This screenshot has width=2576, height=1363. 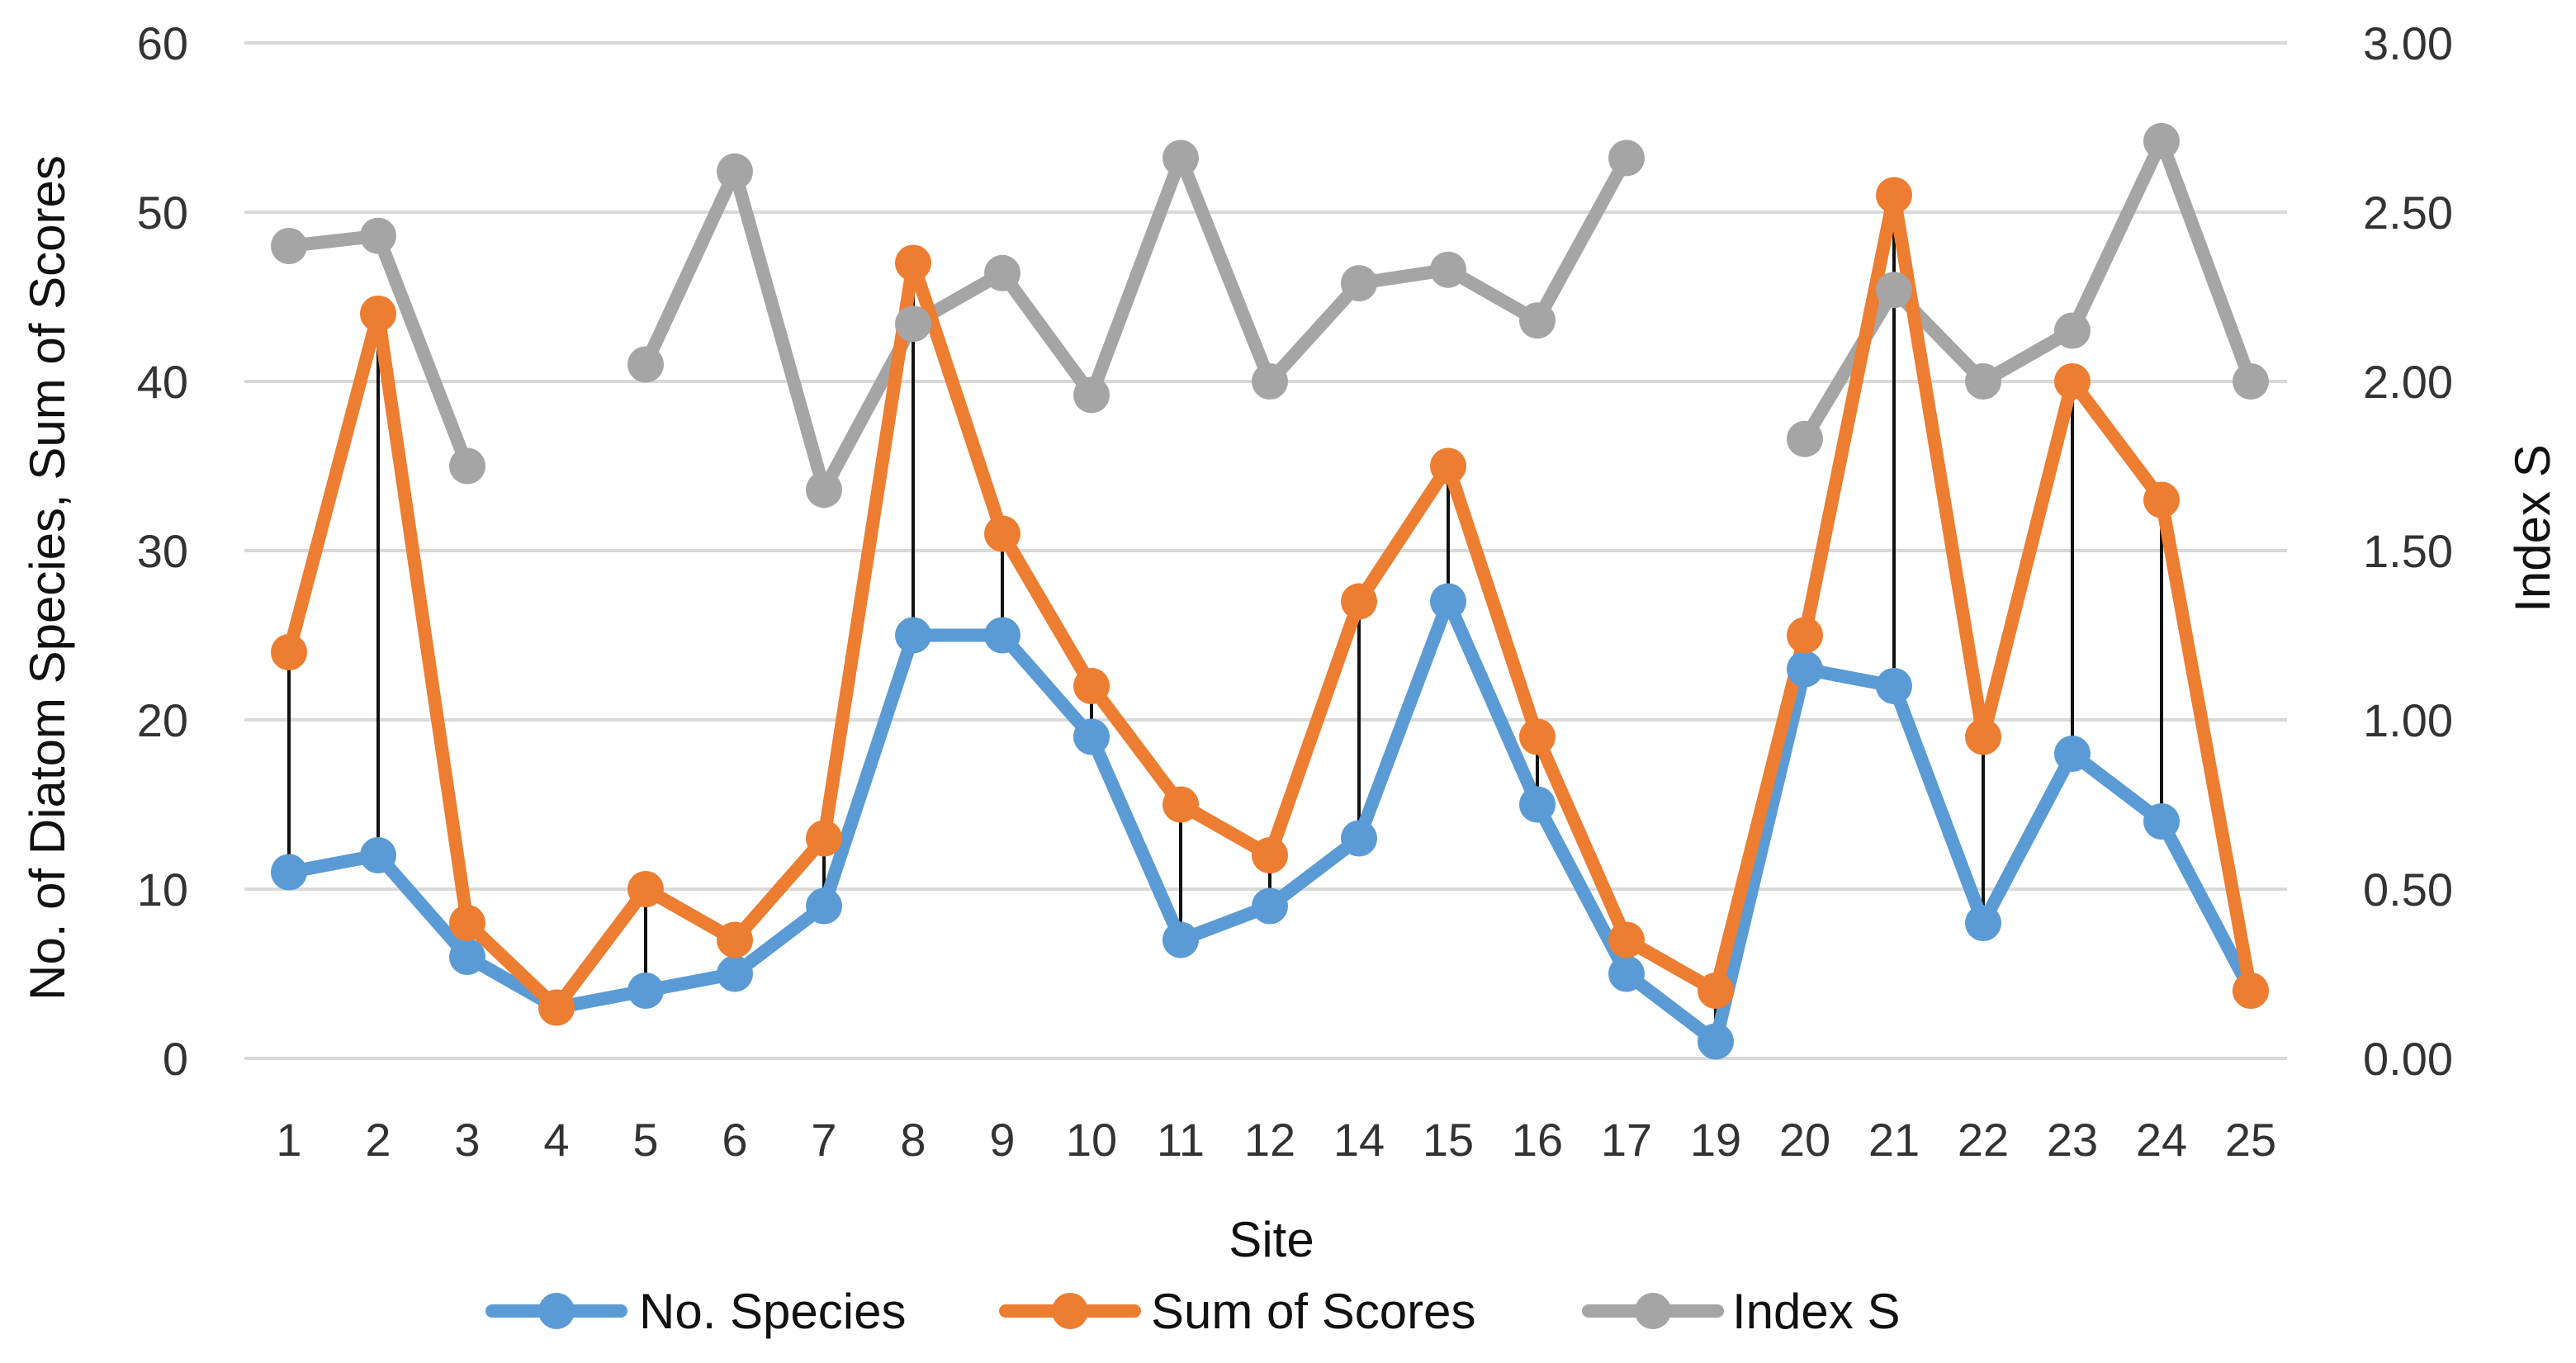 What do you see at coordinates (734, 1140) in the screenshot?
I see `x-tick-label-6: 6` at bounding box center [734, 1140].